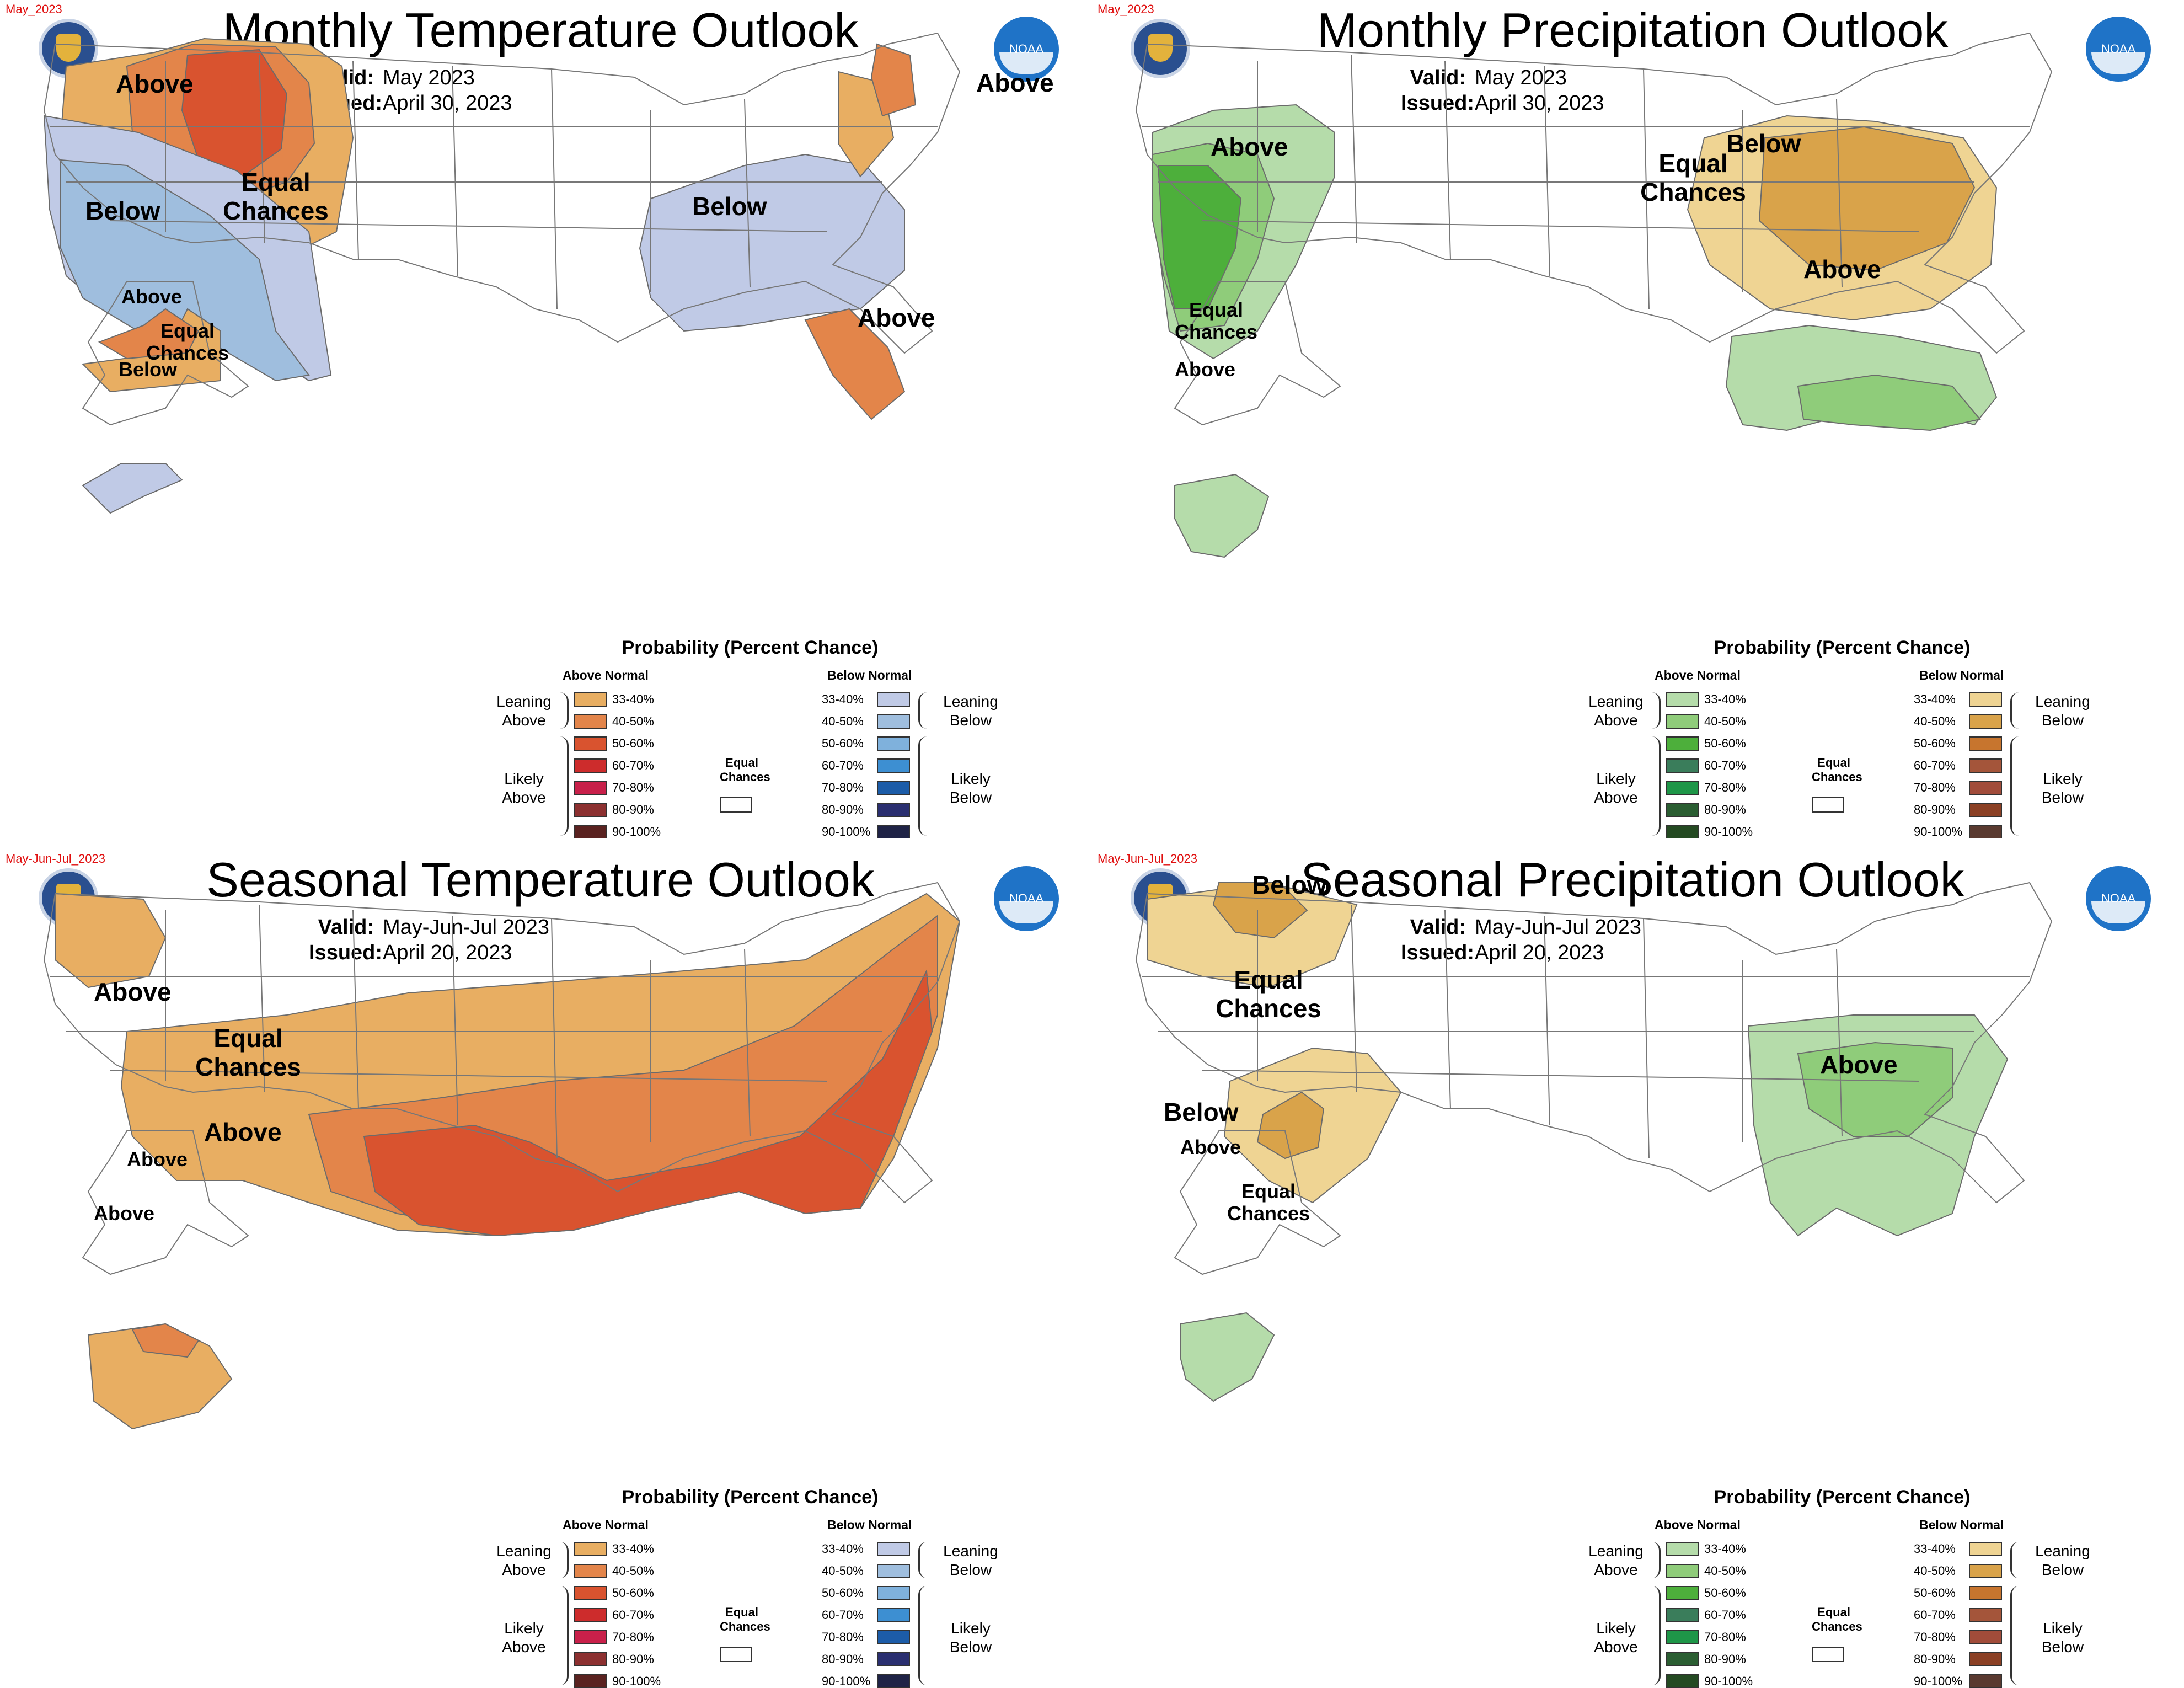  Describe the element at coordinates (970, 711) in the screenshot. I see `legend-leaning-below: Leaning Below` at that location.